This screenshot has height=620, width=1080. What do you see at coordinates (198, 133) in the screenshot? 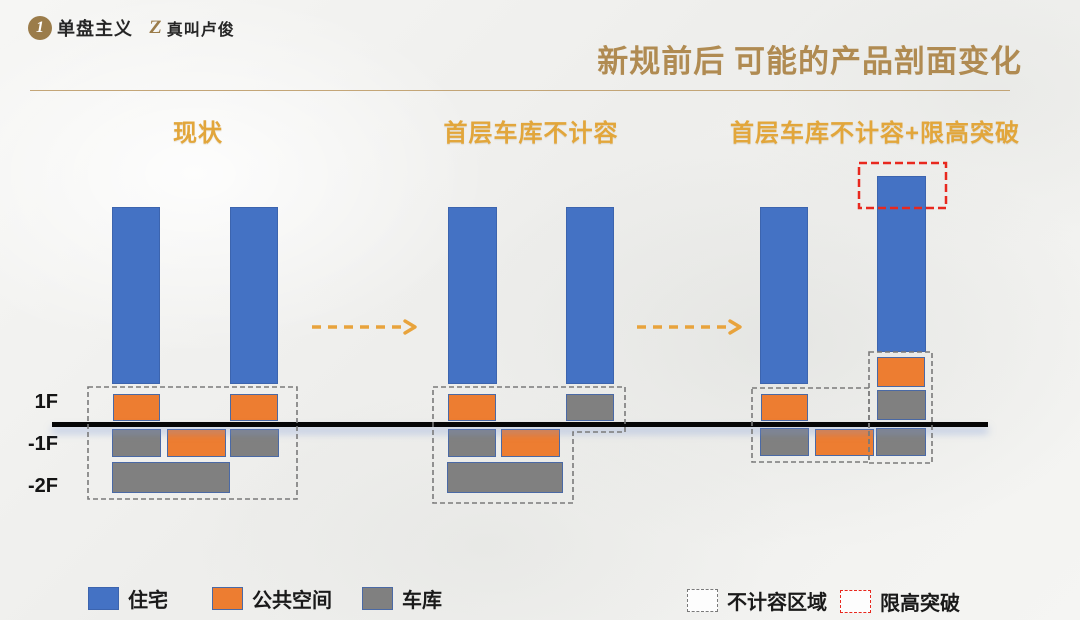
I see `column-heading-current: 现状` at bounding box center [198, 133].